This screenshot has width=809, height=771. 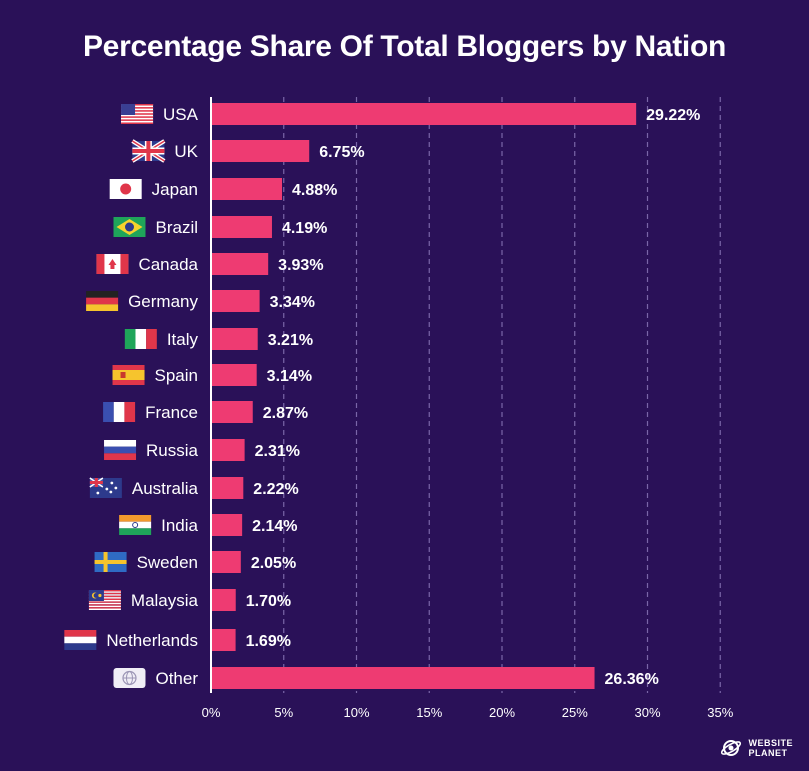 I want to click on x-tick-label: 5%, so click(x=283, y=712).